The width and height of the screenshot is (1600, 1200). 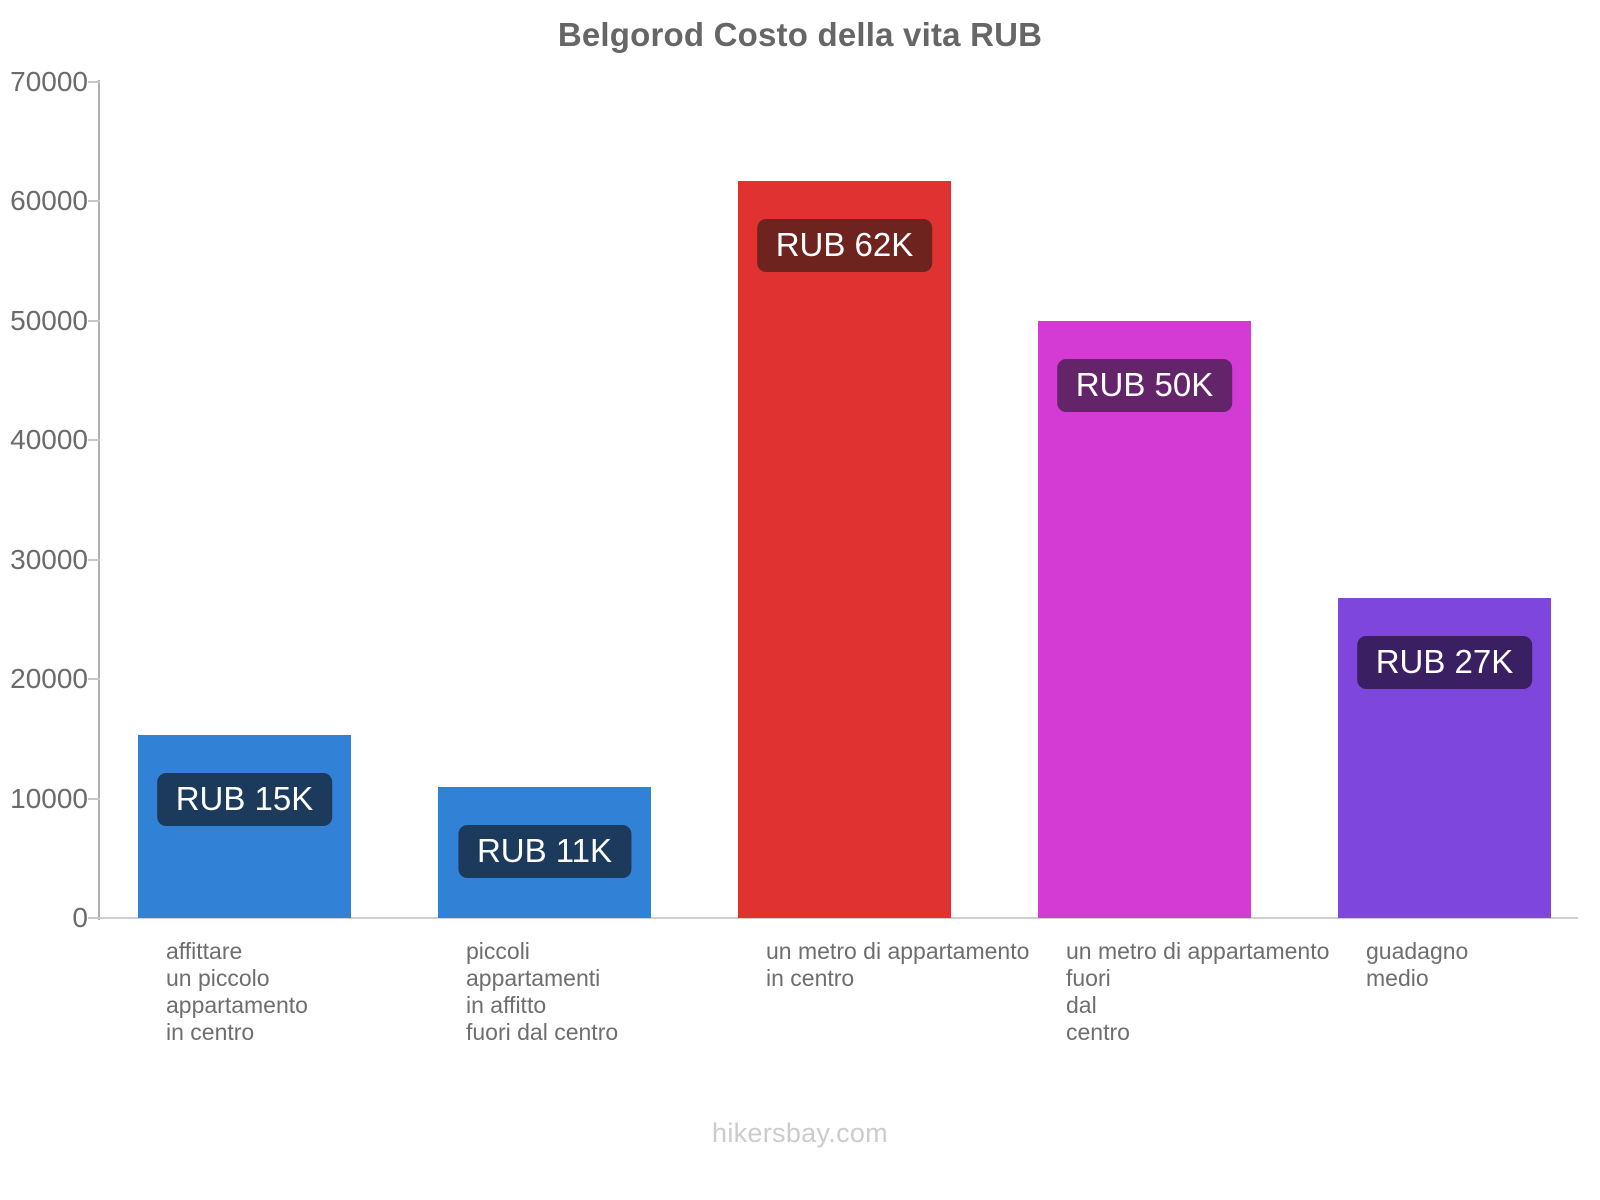 I want to click on y-axis-tick-label: 40000, so click(x=49, y=440).